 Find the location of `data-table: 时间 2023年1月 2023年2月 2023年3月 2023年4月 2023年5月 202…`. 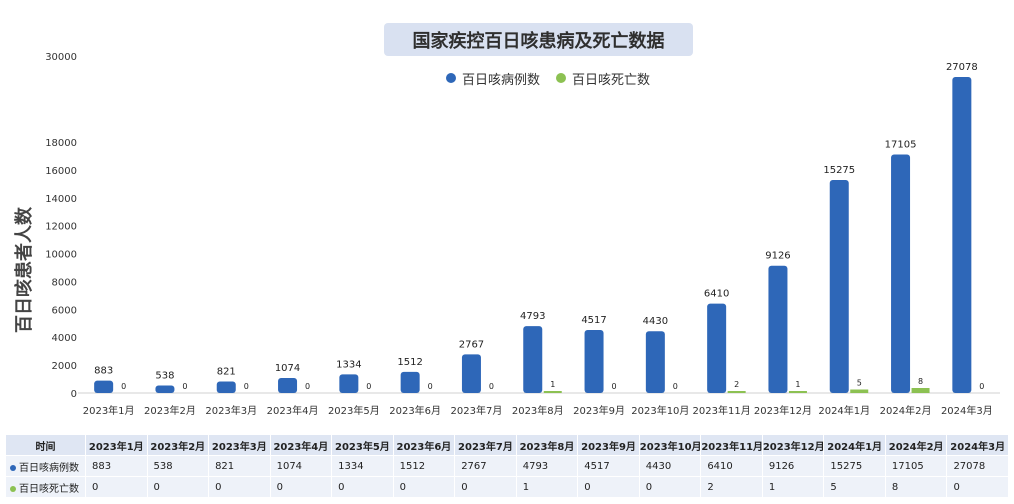

data-table: 时间 2023年1月 2023年2月 2023年3月 2023年4月 2023年5月 202… is located at coordinates (507, 466).